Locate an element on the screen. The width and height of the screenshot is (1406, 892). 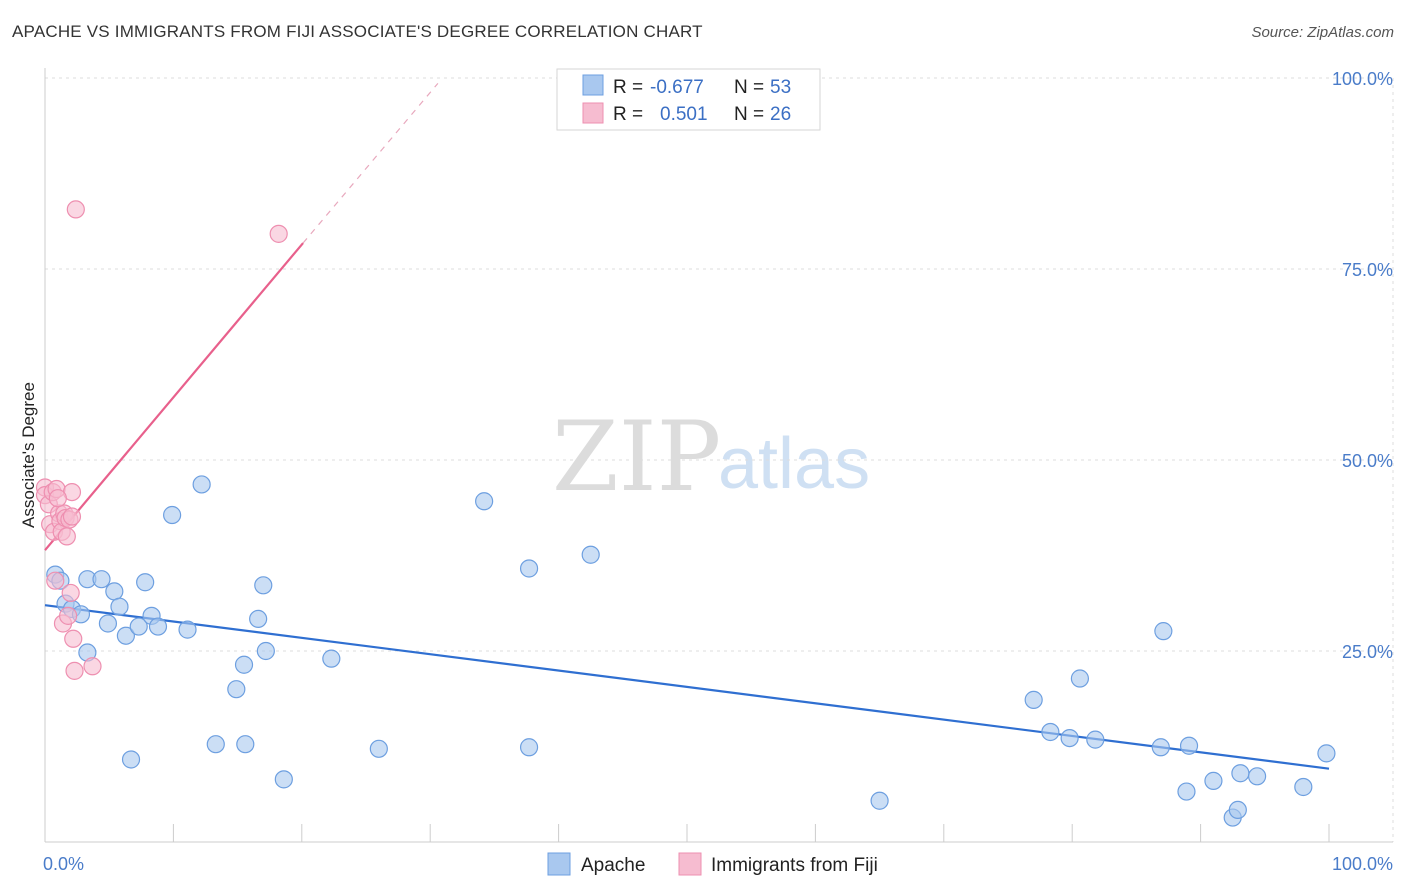
series-label-apache: Apache is located at coordinates (613, 865).